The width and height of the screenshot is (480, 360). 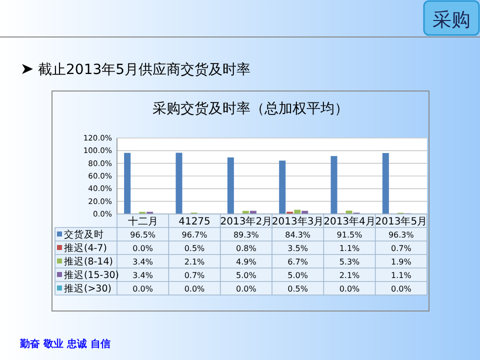 What do you see at coordinates (298, 262) in the screenshot?
I see `data-label: 6.7%` at bounding box center [298, 262].